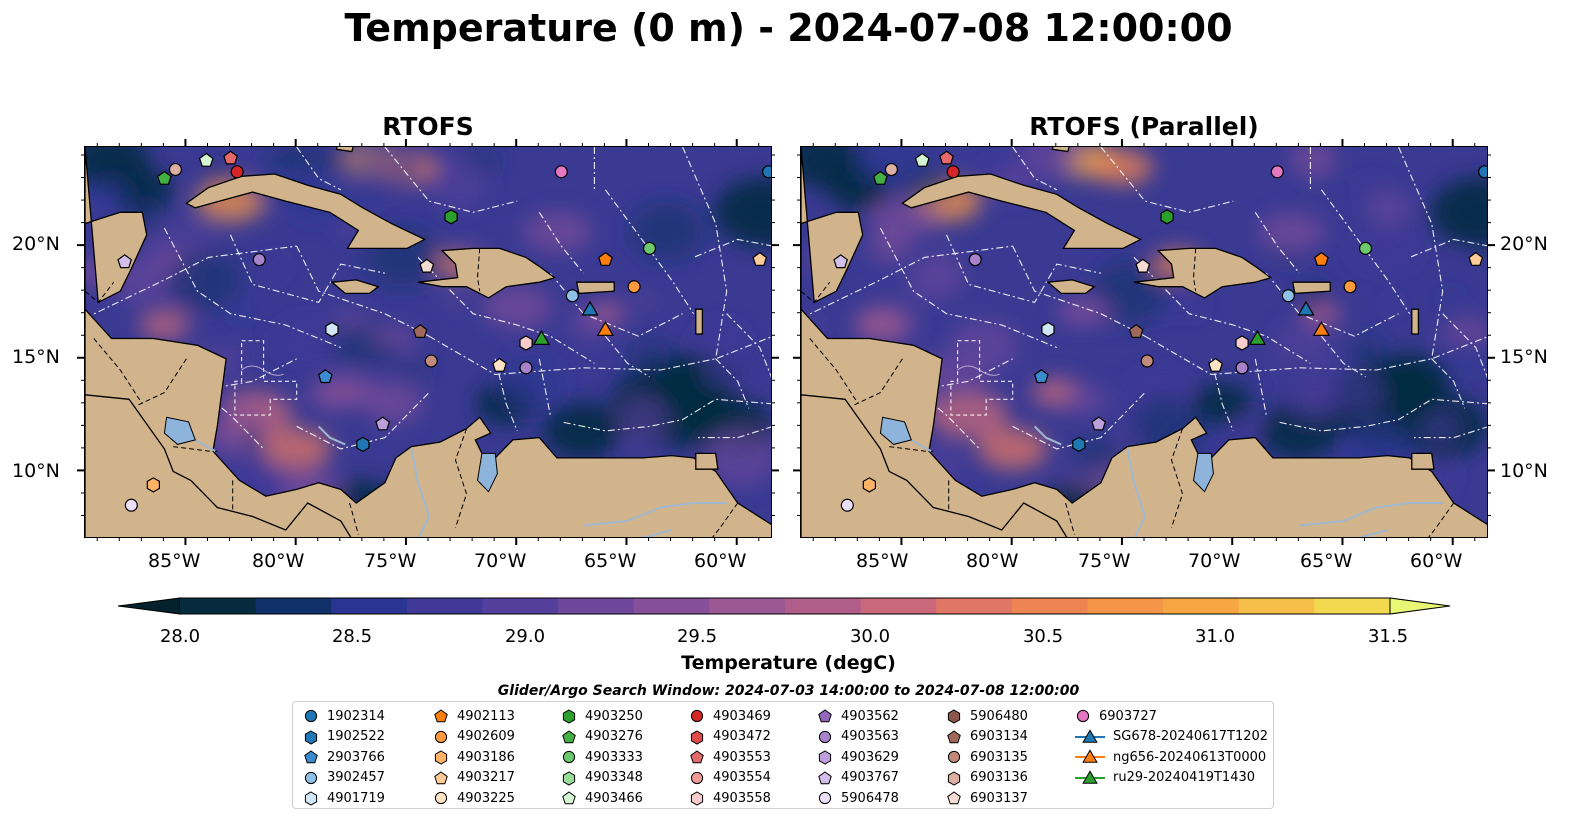  I want to click on legend-label: ru29-20240419T1430, so click(1184, 777).